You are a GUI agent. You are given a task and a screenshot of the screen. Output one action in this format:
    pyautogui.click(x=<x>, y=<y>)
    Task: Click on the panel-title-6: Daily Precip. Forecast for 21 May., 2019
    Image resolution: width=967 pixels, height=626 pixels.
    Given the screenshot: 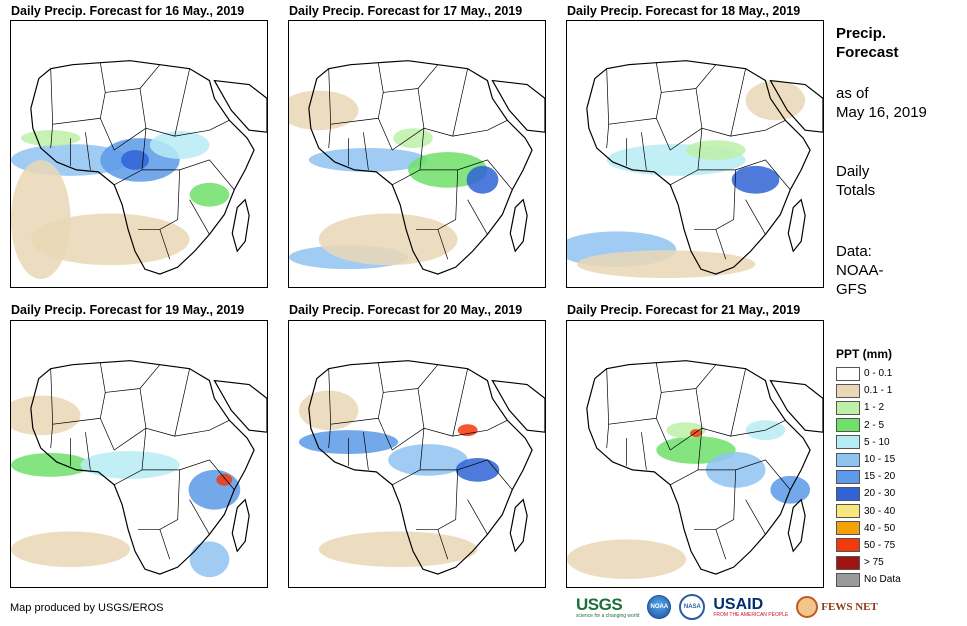 What is the action you would take?
    pyautogui.click(x=684, y=310)
    